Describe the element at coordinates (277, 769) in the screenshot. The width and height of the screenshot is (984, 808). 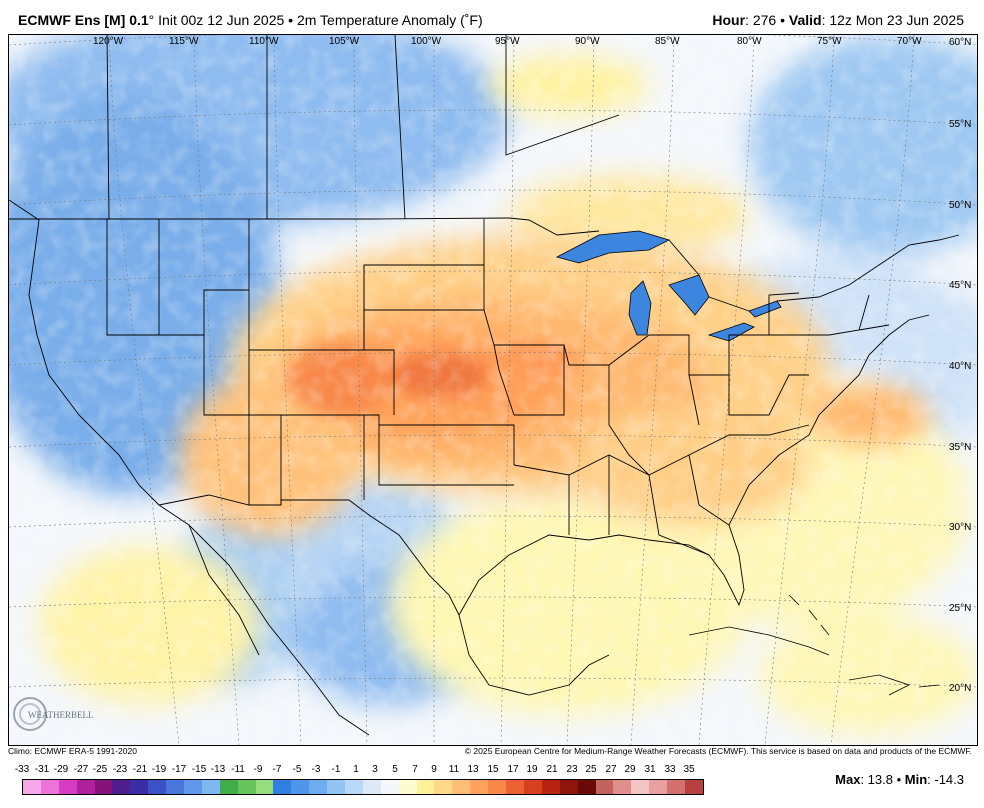
I see `colorbar-label: -7` at that location.